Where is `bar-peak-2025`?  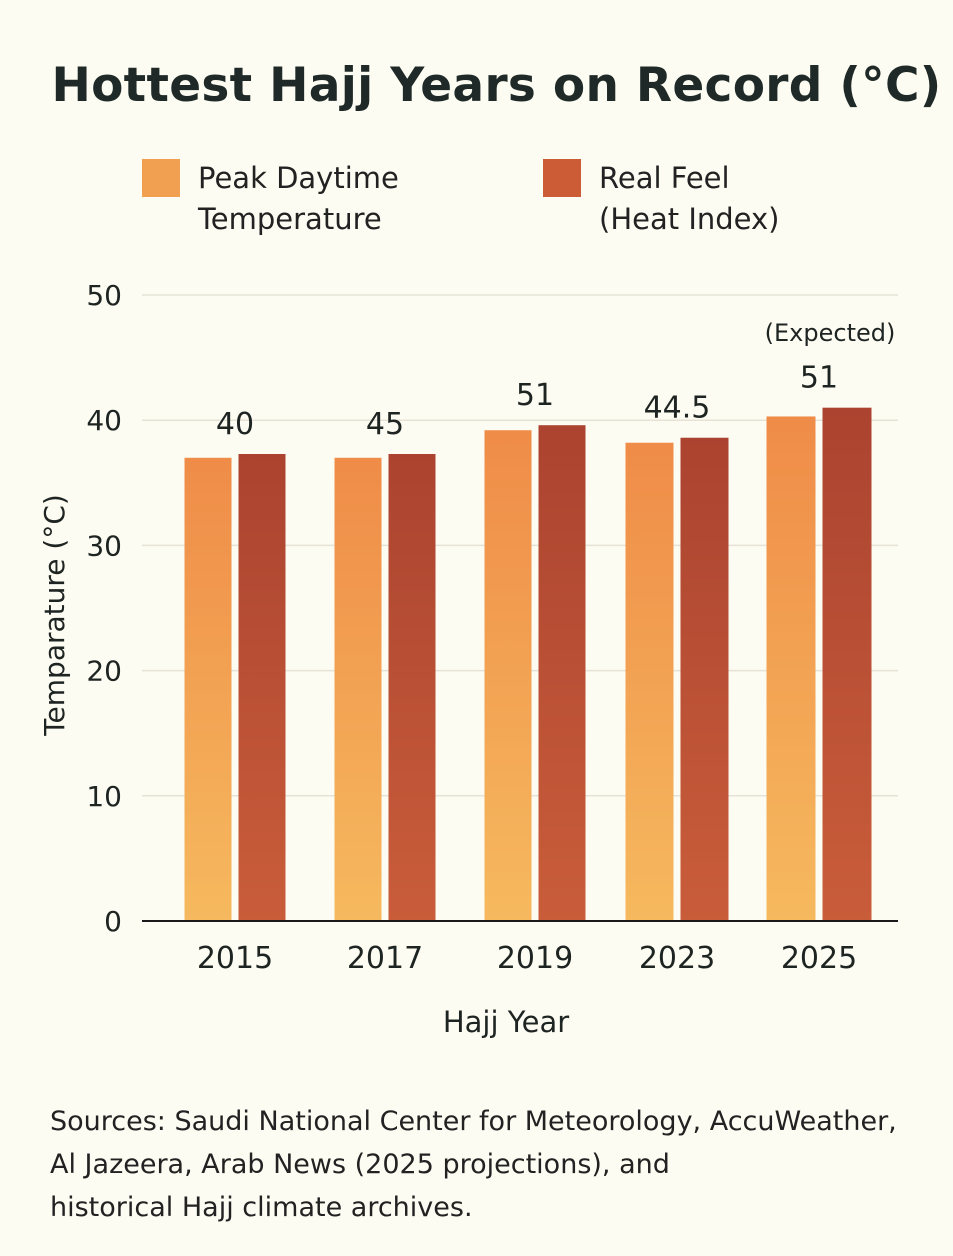 bar-peak-2025 is located at coordinates (791, 668).